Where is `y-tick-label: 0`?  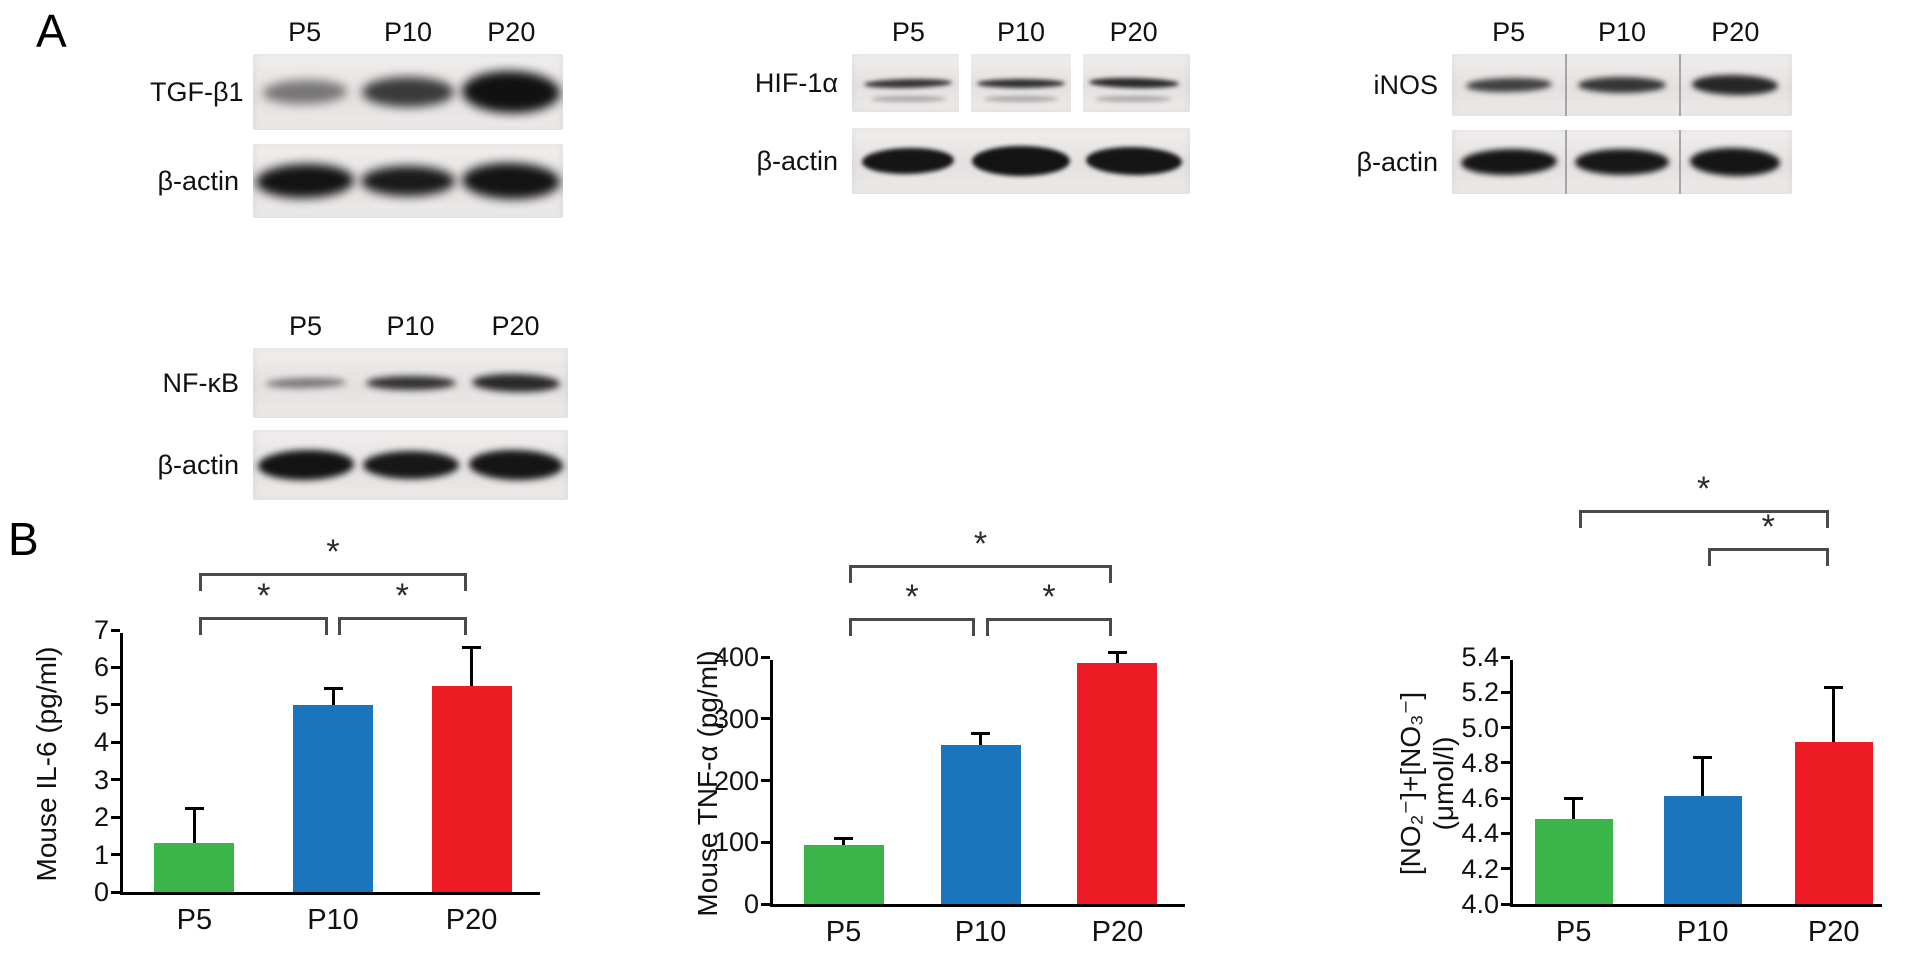
y-tick-label: 0 is located at coordinates (751, 904).